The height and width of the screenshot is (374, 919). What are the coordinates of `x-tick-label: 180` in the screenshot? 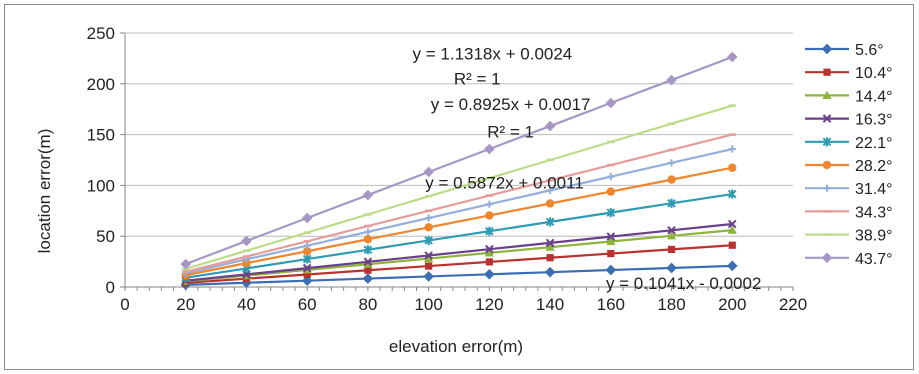 It's located at (671, 304).